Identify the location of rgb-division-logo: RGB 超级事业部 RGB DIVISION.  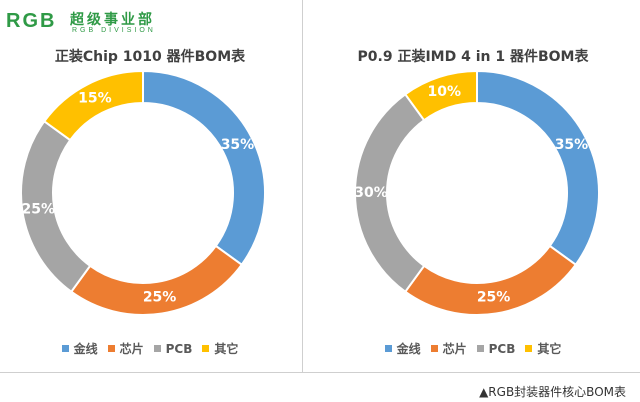
(101, 23).